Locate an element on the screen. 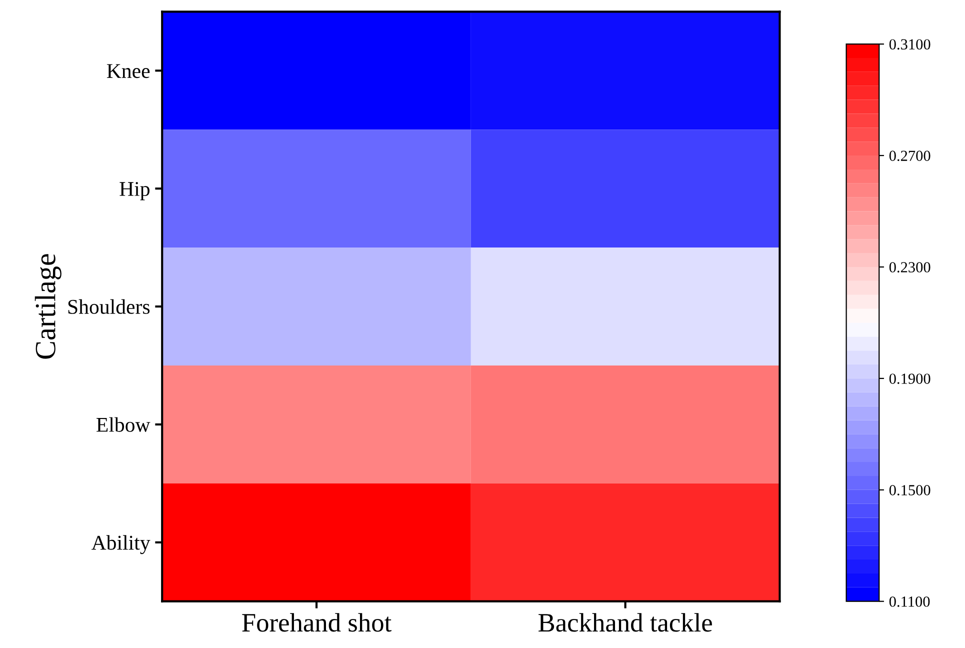 Image resolution: width=965 pixels, height=648 pixels. y-tick-label: Ability is located at coordinates (120, 544).